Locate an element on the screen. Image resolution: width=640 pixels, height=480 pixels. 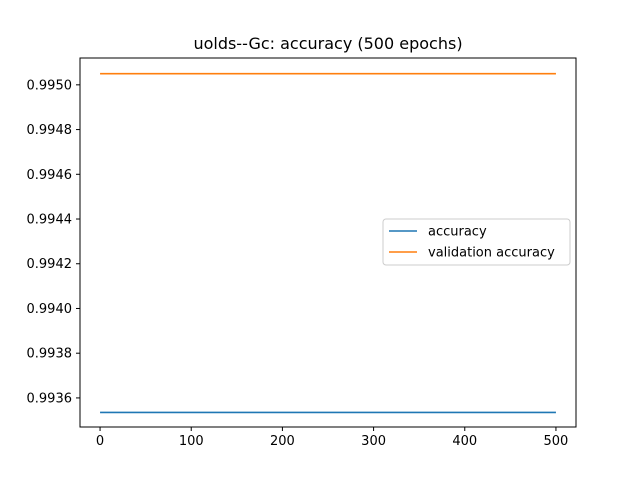
x-tick-label: 200 is located at coordinates (282, 441).